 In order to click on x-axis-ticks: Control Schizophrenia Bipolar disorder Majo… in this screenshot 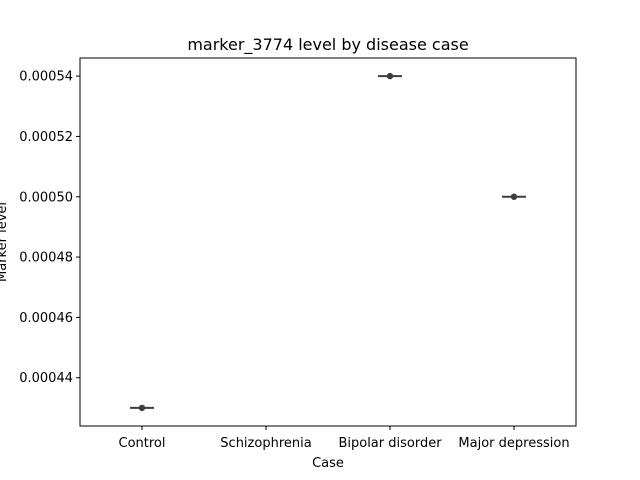, I will do `click(344, 438)`.